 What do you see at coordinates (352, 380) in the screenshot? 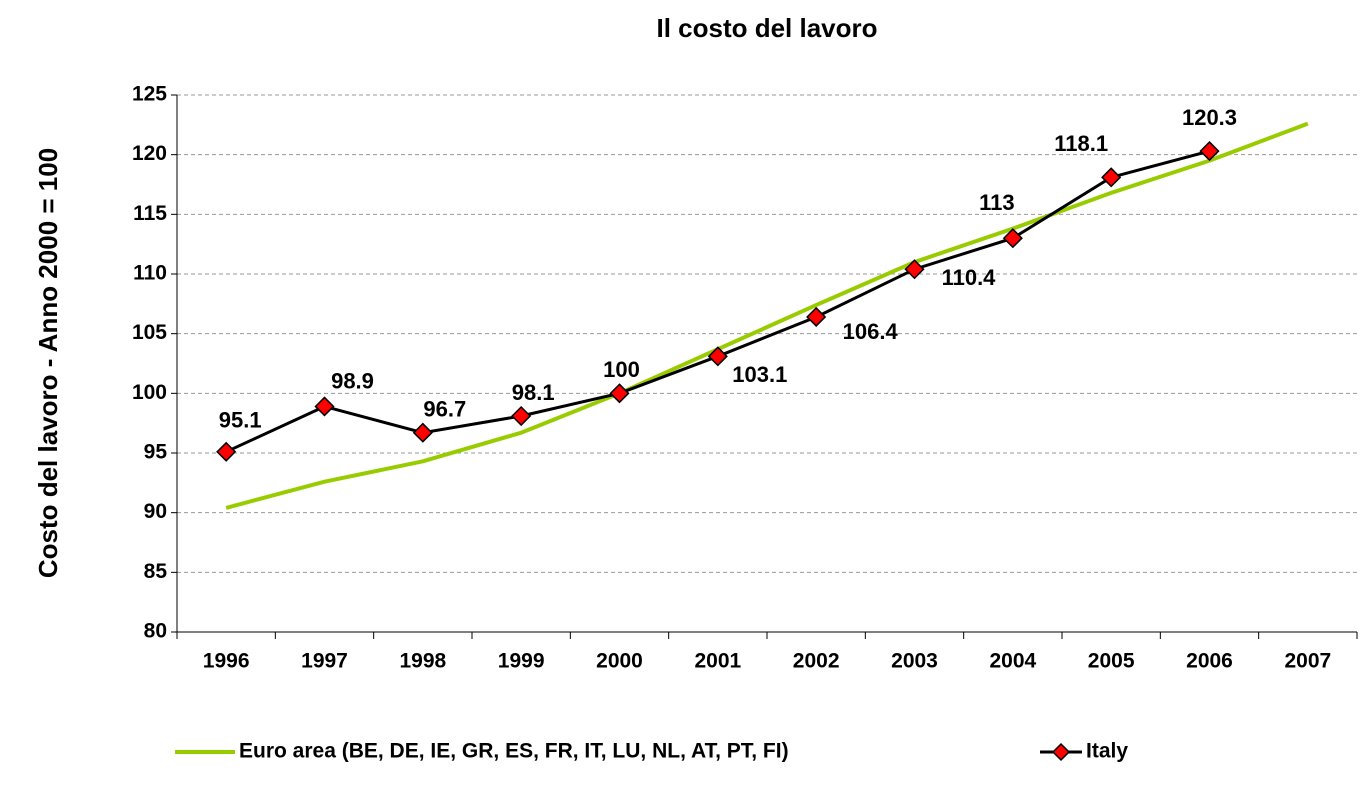
I see `data-label: 98.9` at bounding box center [352, 380].